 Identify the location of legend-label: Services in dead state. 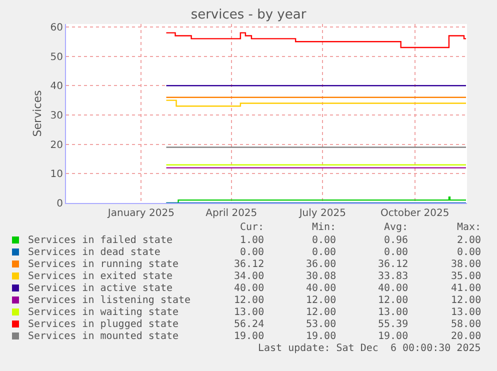
(94, 252).